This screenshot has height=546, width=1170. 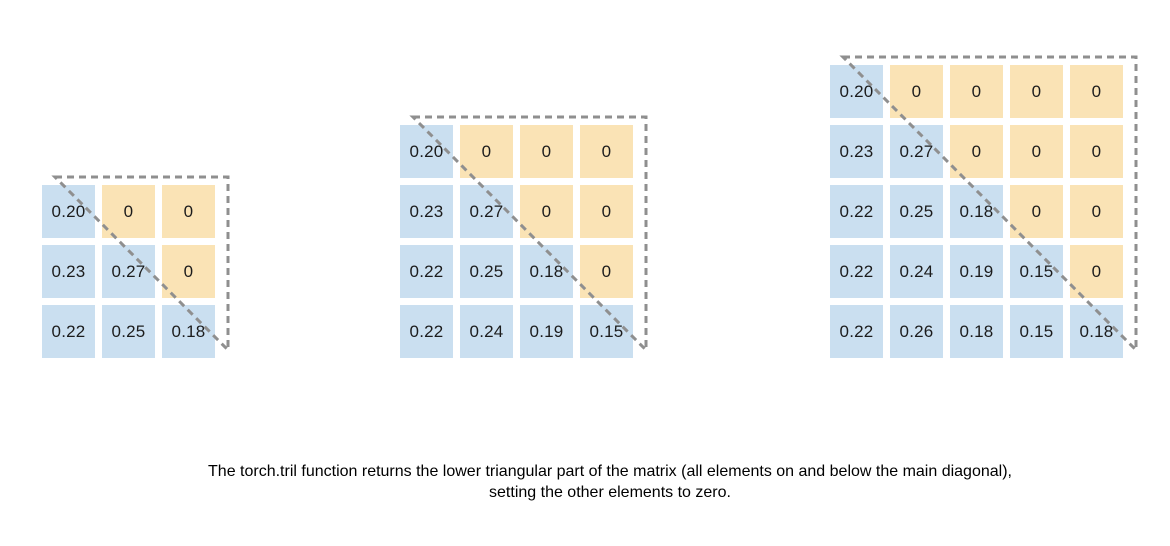 What do you see at coordinates (1096, 271) in the screenshot?
I see `matrix-cell-r3c4: 0` at bounding box center [1096, 271].